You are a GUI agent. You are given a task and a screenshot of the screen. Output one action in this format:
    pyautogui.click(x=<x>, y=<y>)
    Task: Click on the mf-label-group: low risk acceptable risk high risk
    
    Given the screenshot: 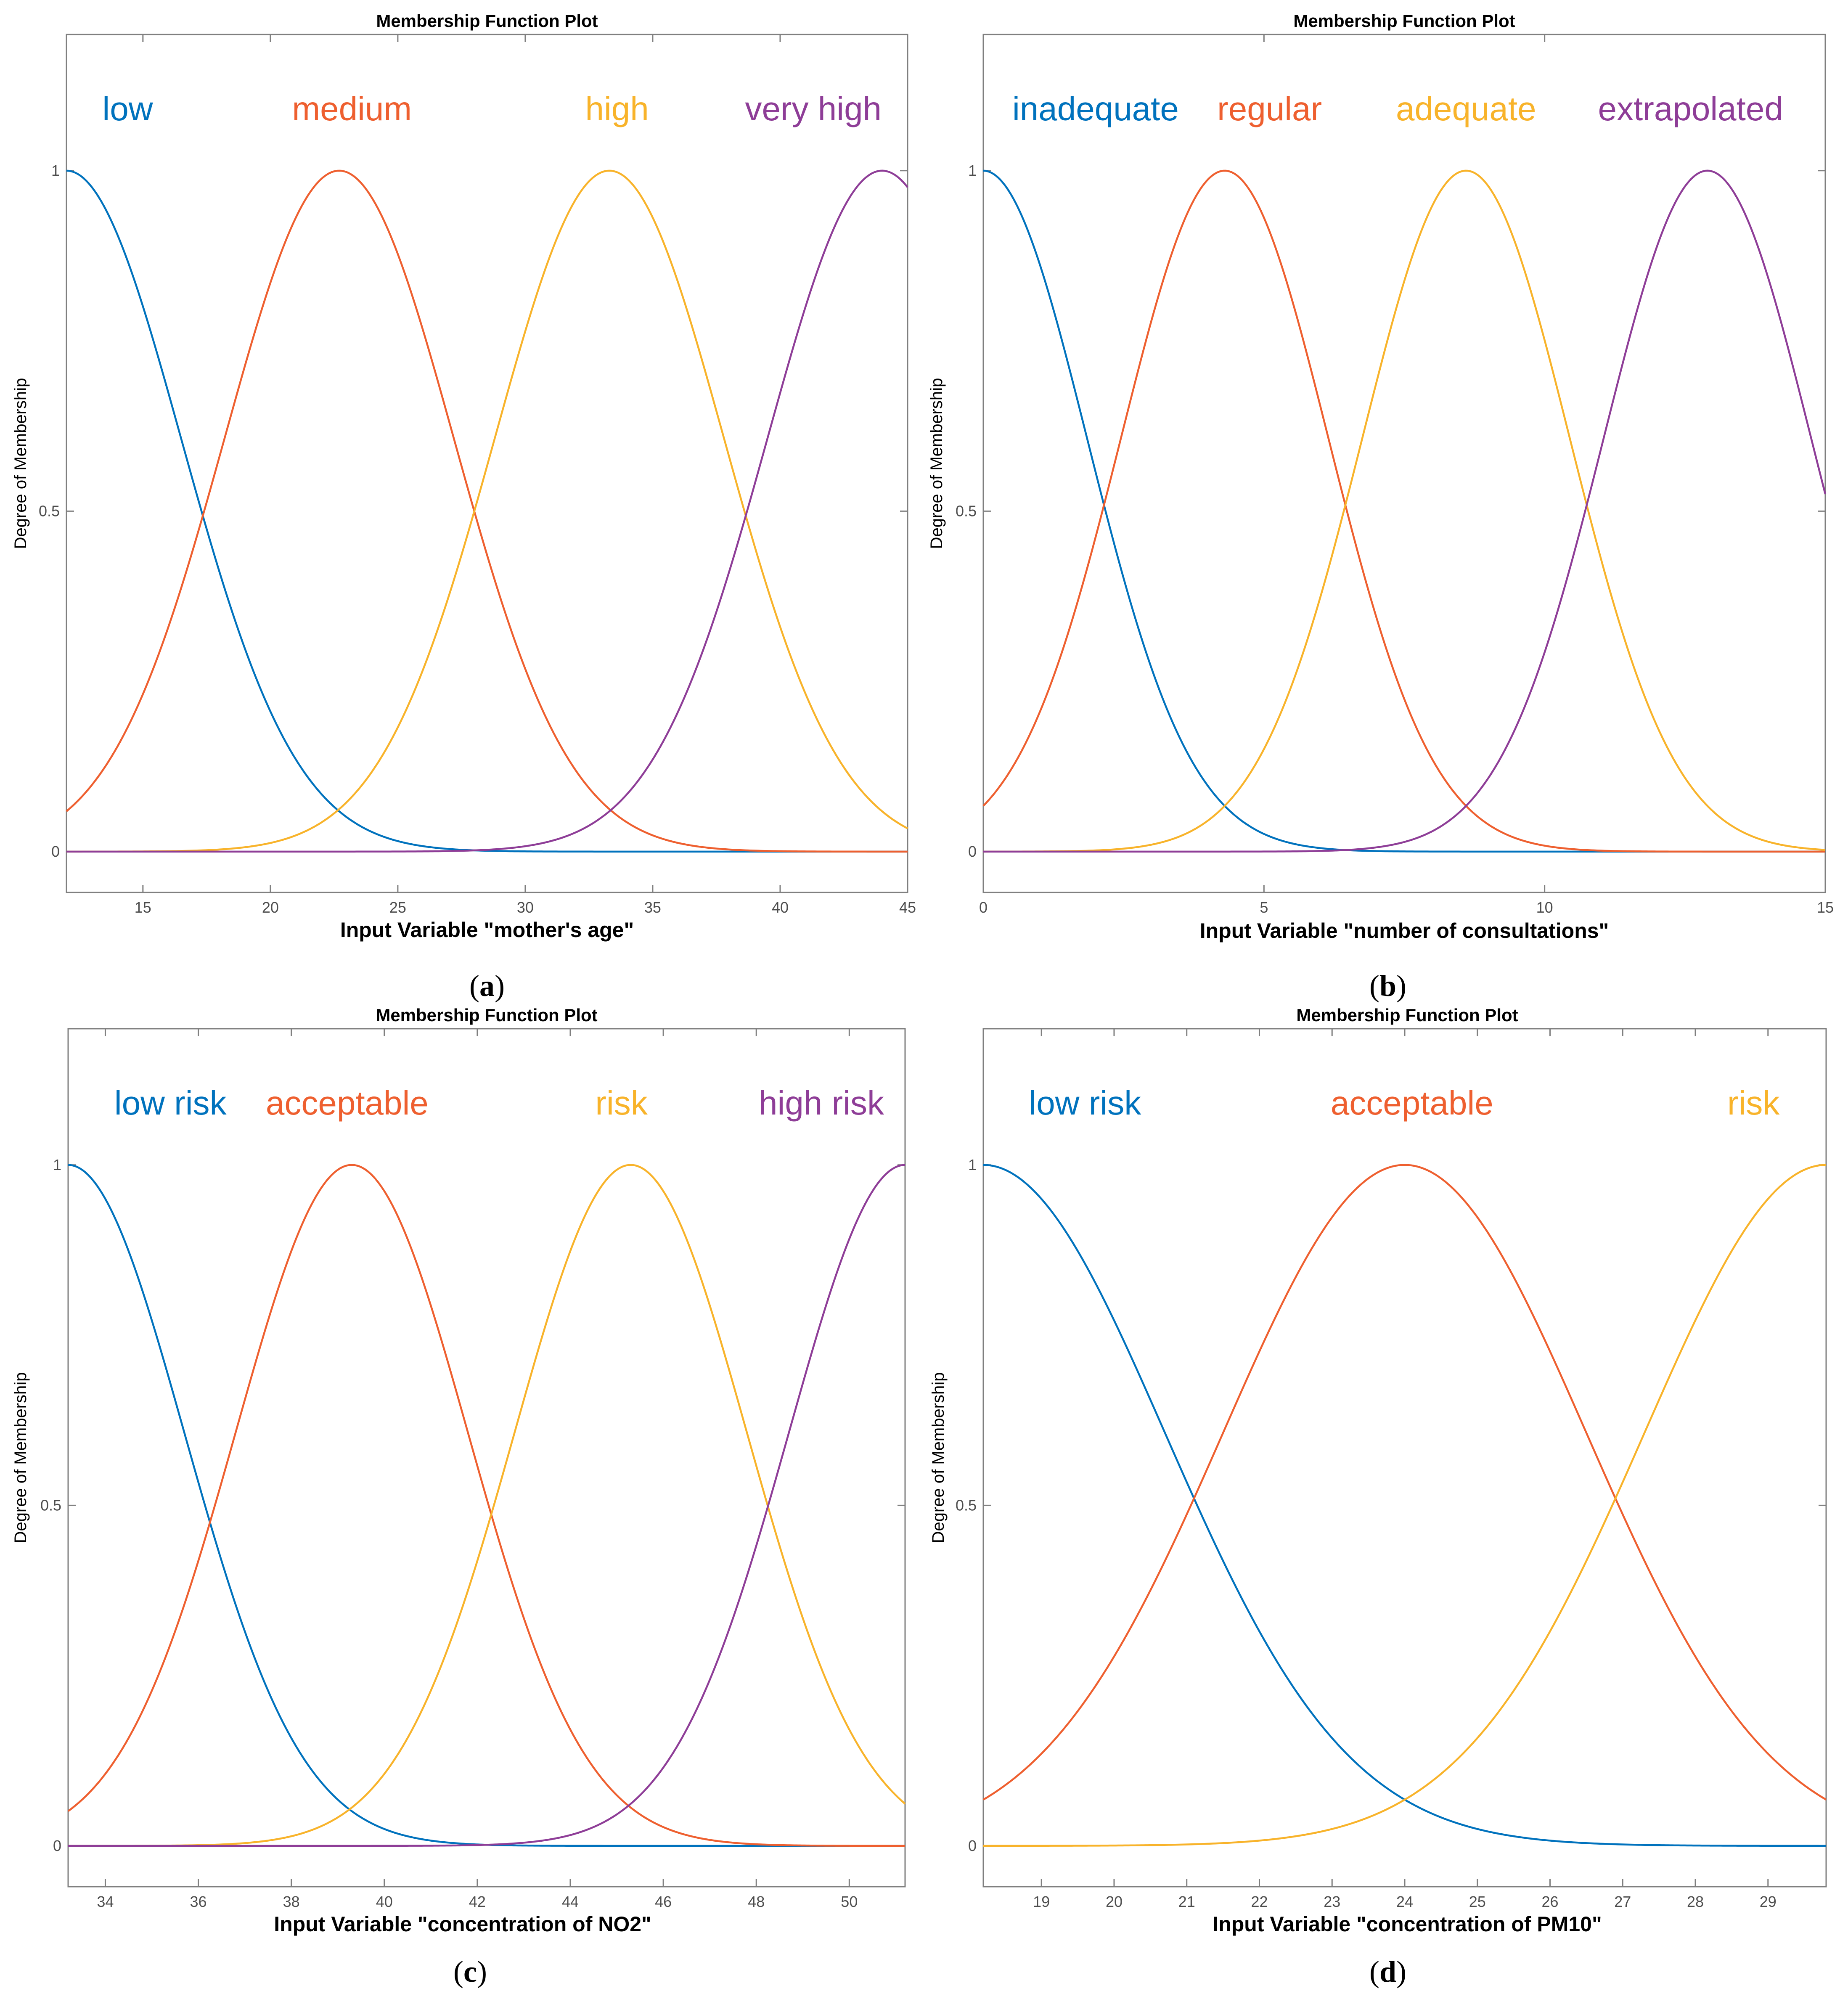 What is the action you would take?
    pyautogui.click(x=499, y=1103)
    